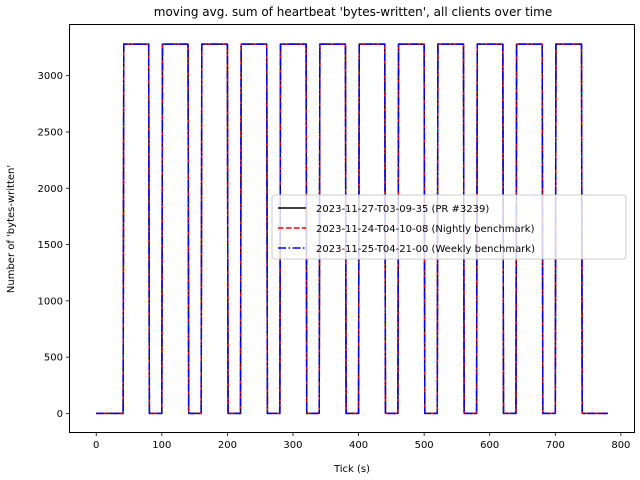 Image resolution: width=640 pixels, height=480 pixels. Describe the element at coordinates (53, 358) in the screenshot. I see `y-tick-label: 500` at that location.